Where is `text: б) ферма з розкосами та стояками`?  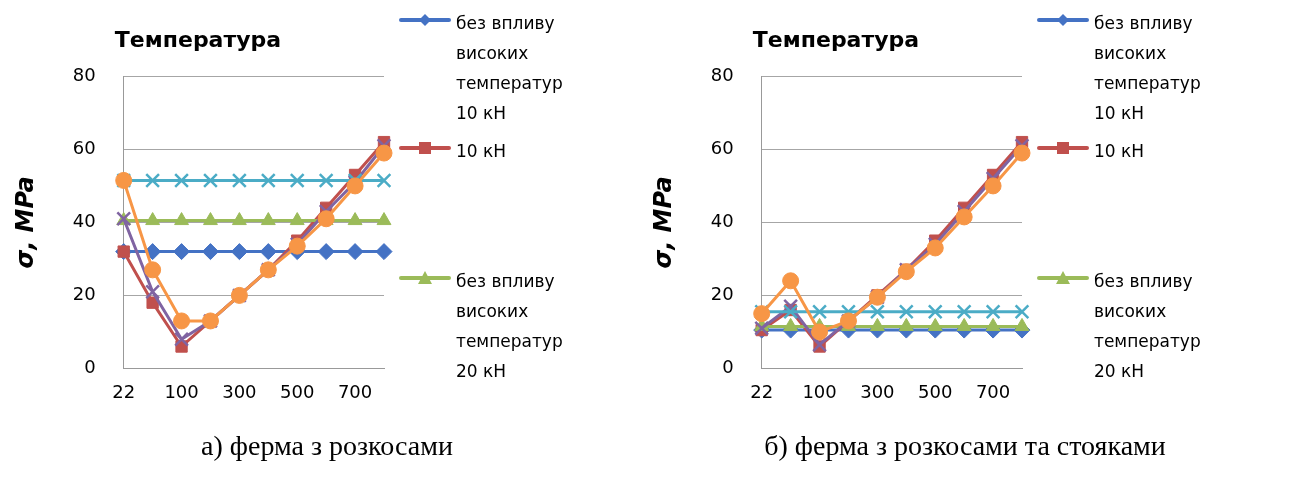 text: б) ферма з розкосами та стояками is located at coordinates (965, 446).